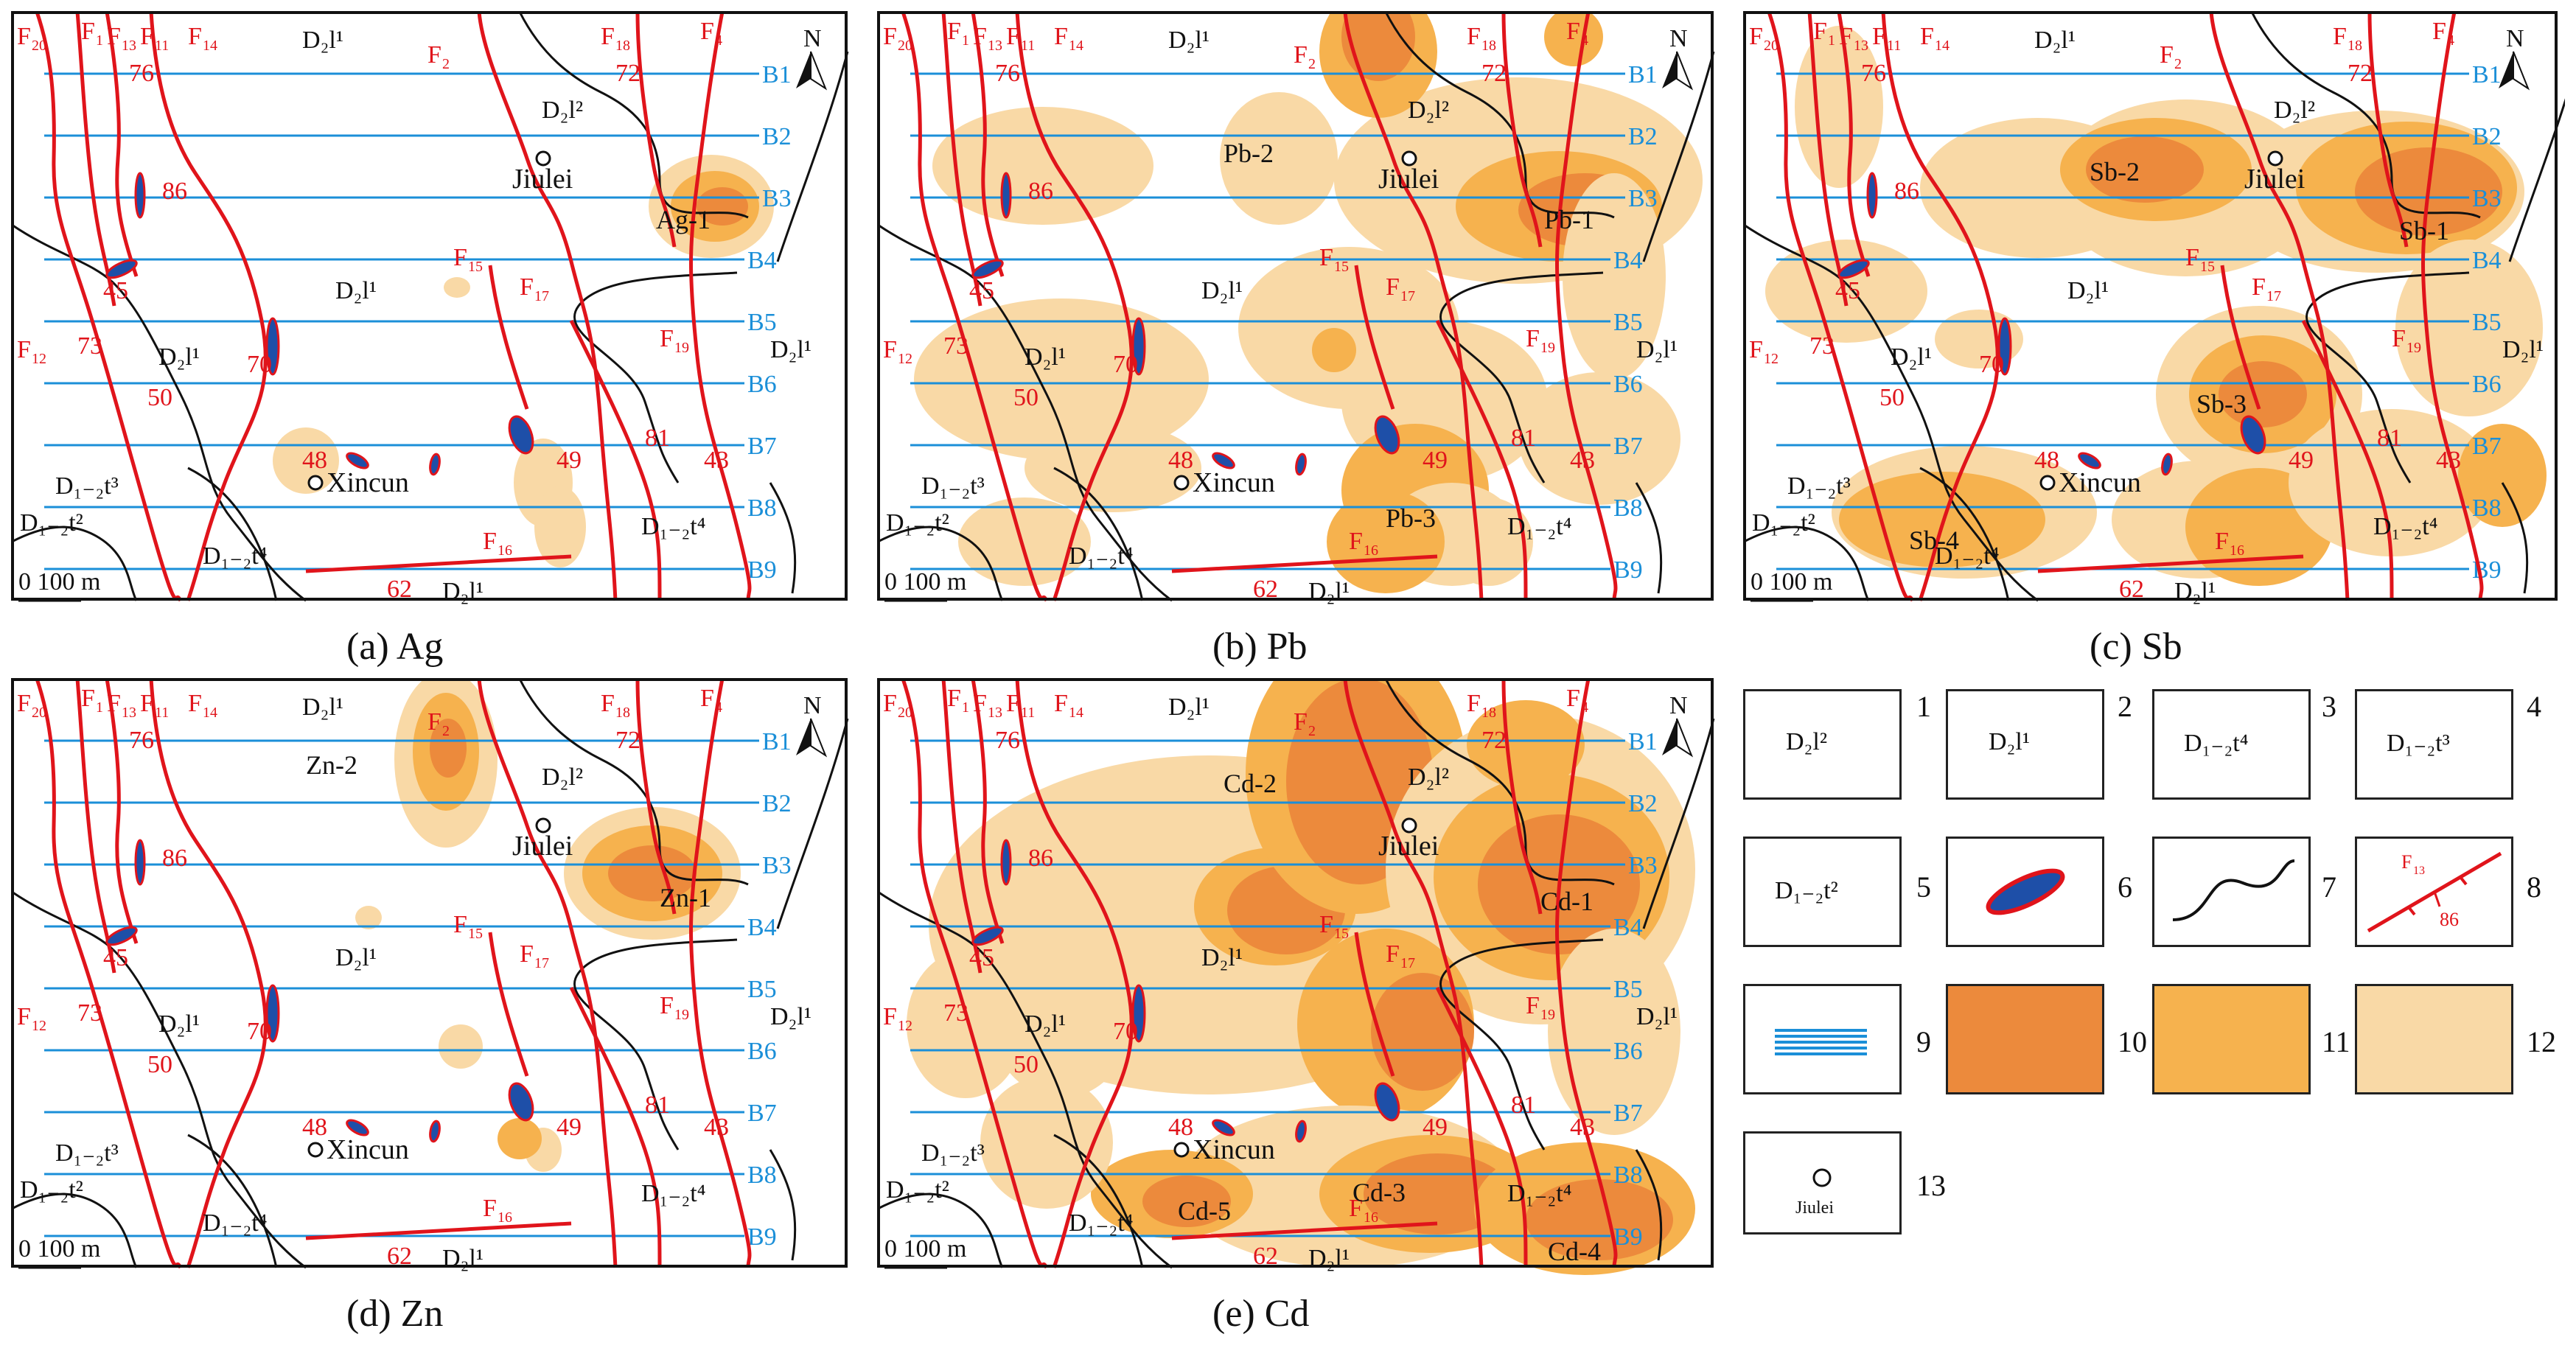  I want to click on caption-pb: (b) Pb, so click(1260, 647).